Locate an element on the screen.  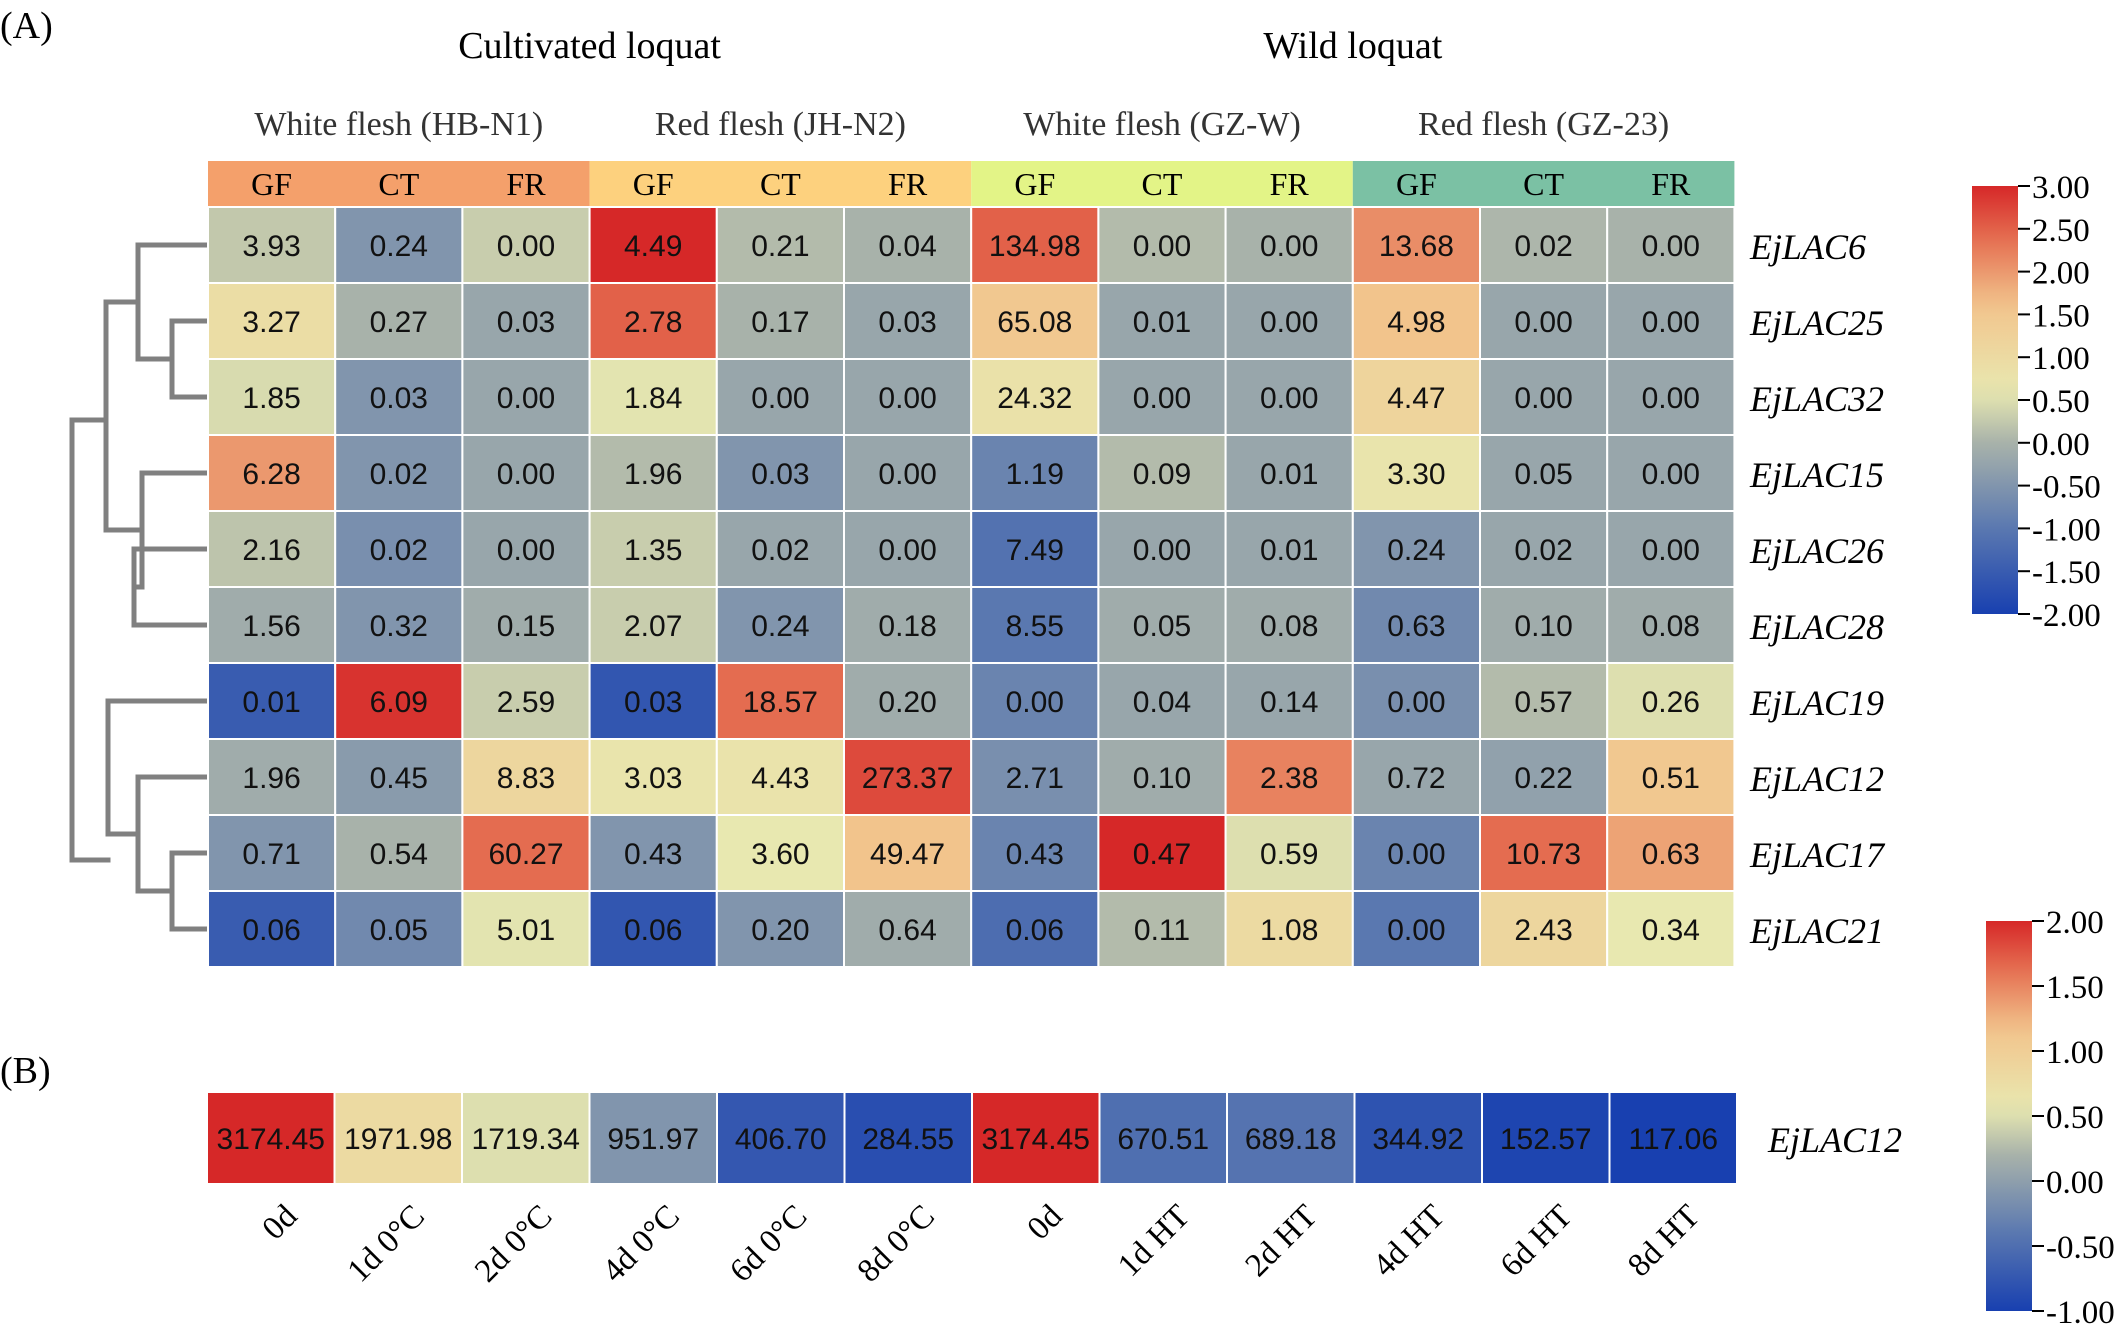
cell-value: 1.84 is located at coordinates (653, 398).